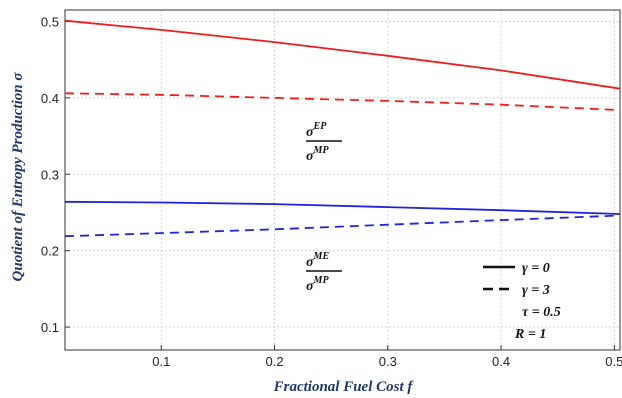  Describe the element at coordinates (613, 361) in the screenshot. I see `x-tick-label: 0.5` at that location.